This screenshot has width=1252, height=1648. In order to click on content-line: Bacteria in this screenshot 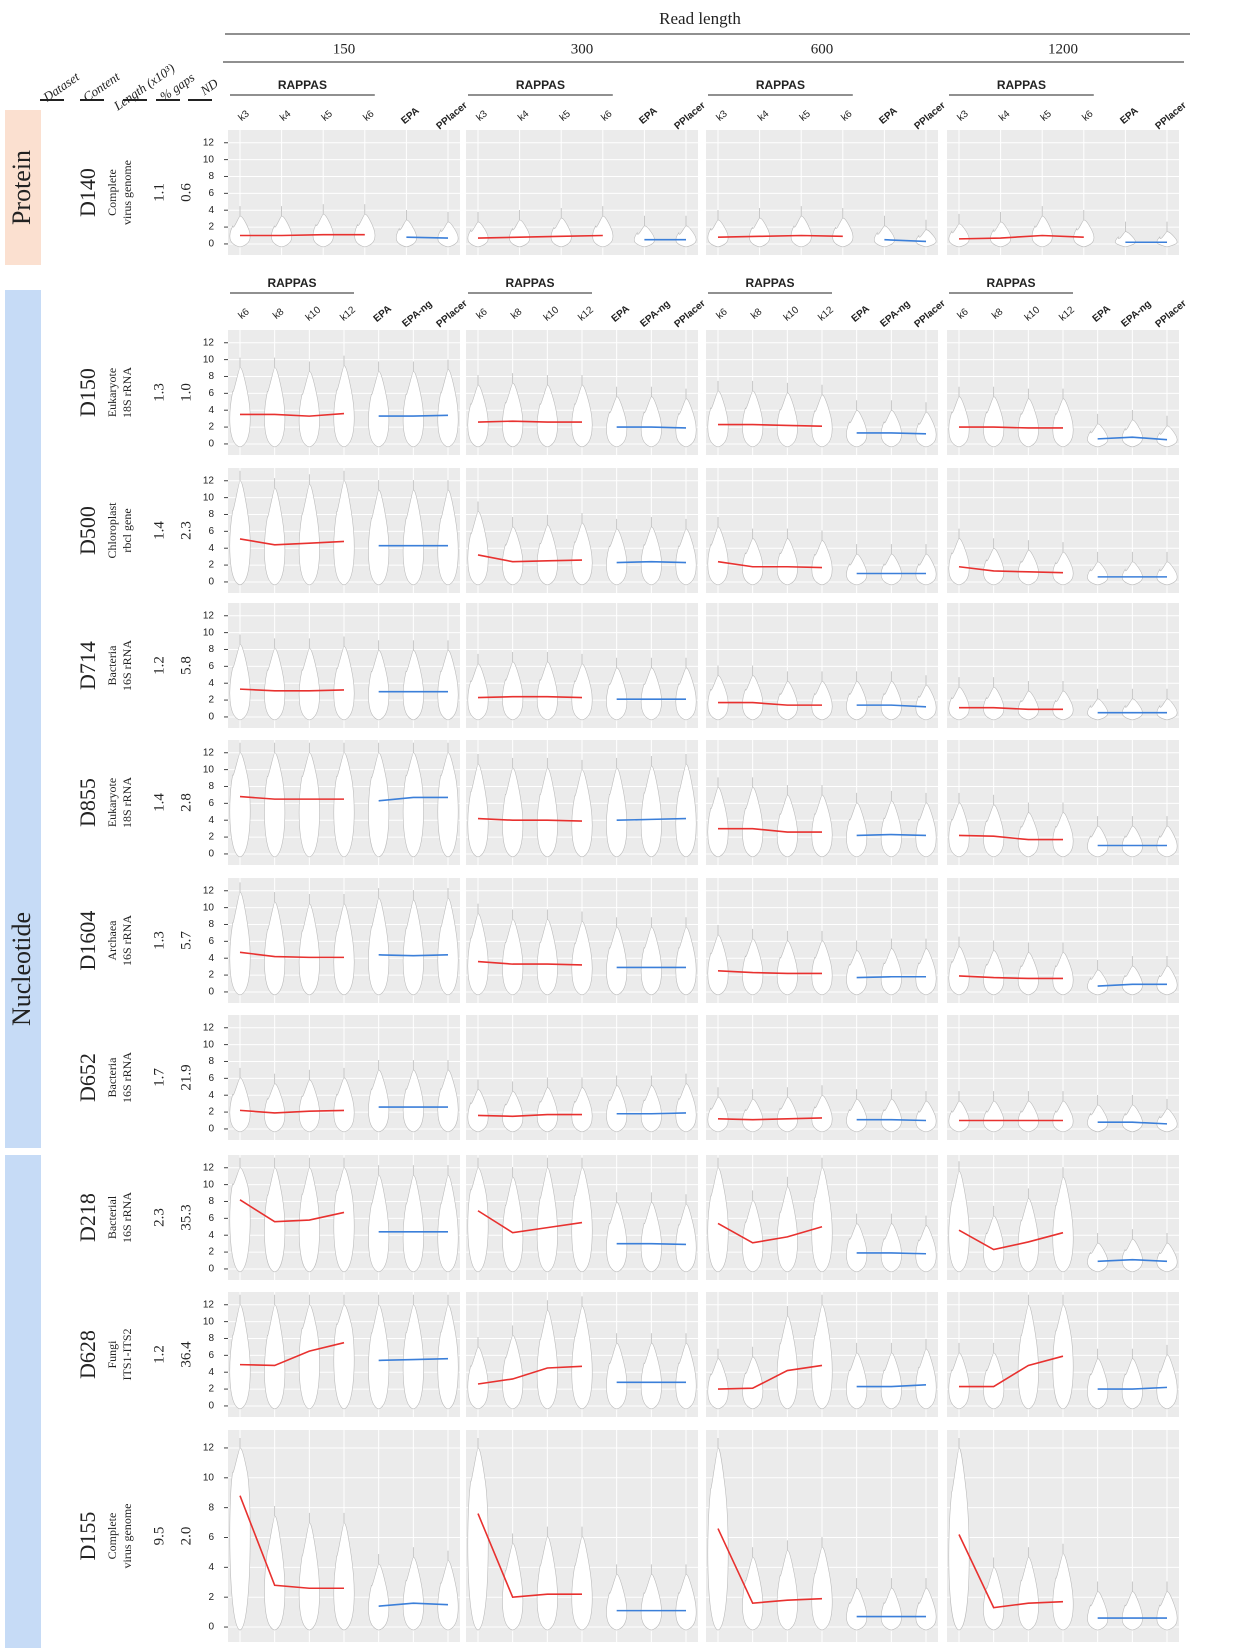, I will do `click(112, 665)`.